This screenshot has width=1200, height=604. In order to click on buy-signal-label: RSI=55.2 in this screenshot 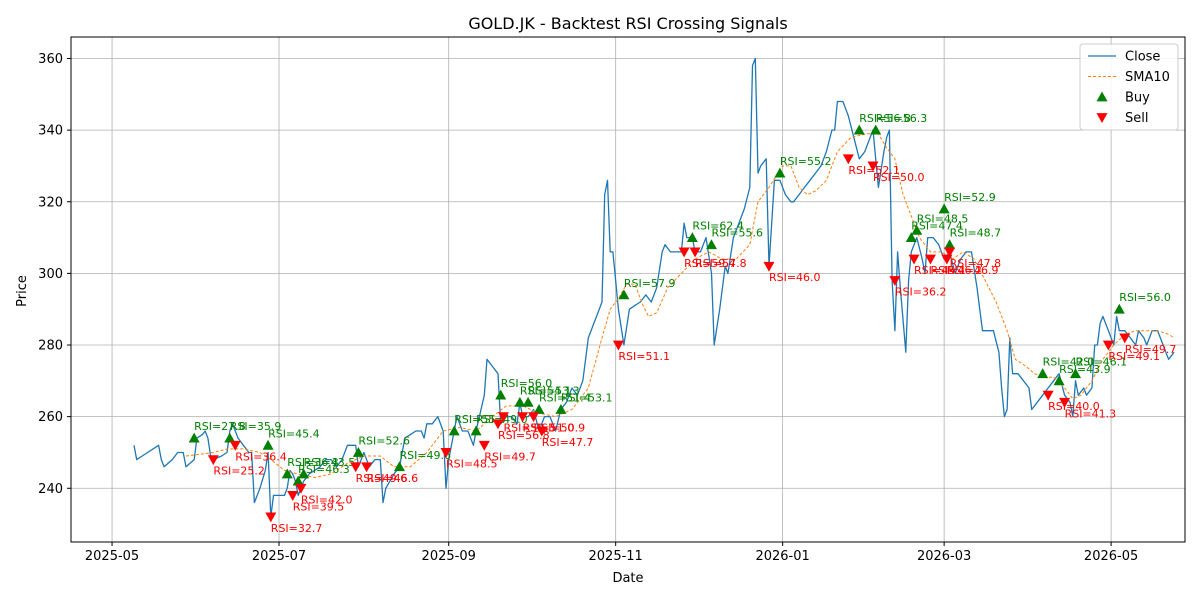, I will do `click(806, 161)`.